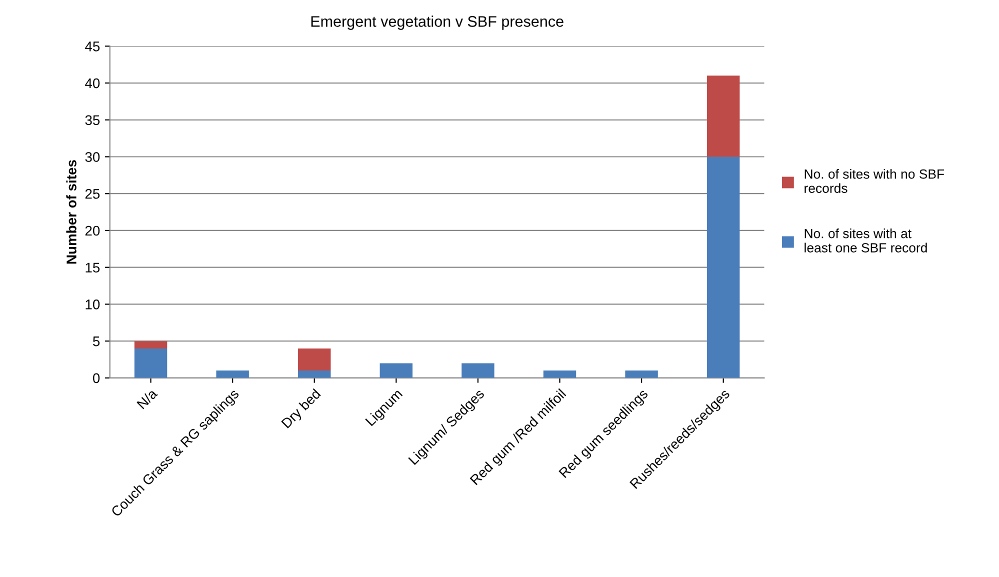 This screenshot has height=577, width=999. I want to click on x-tick-label: N/a, so click(147, 399).